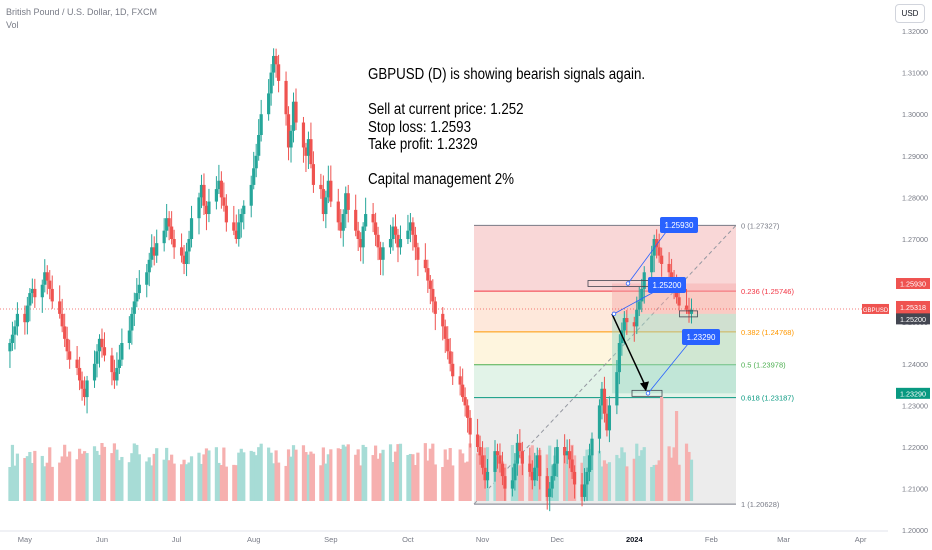 Image resolution: width=932 pixels, height=550 pixels. Describe the element at coordinates (653, 307) in the screenshot. I see `trade-markers: 1.25930 1.25200 1.23290` at that location.